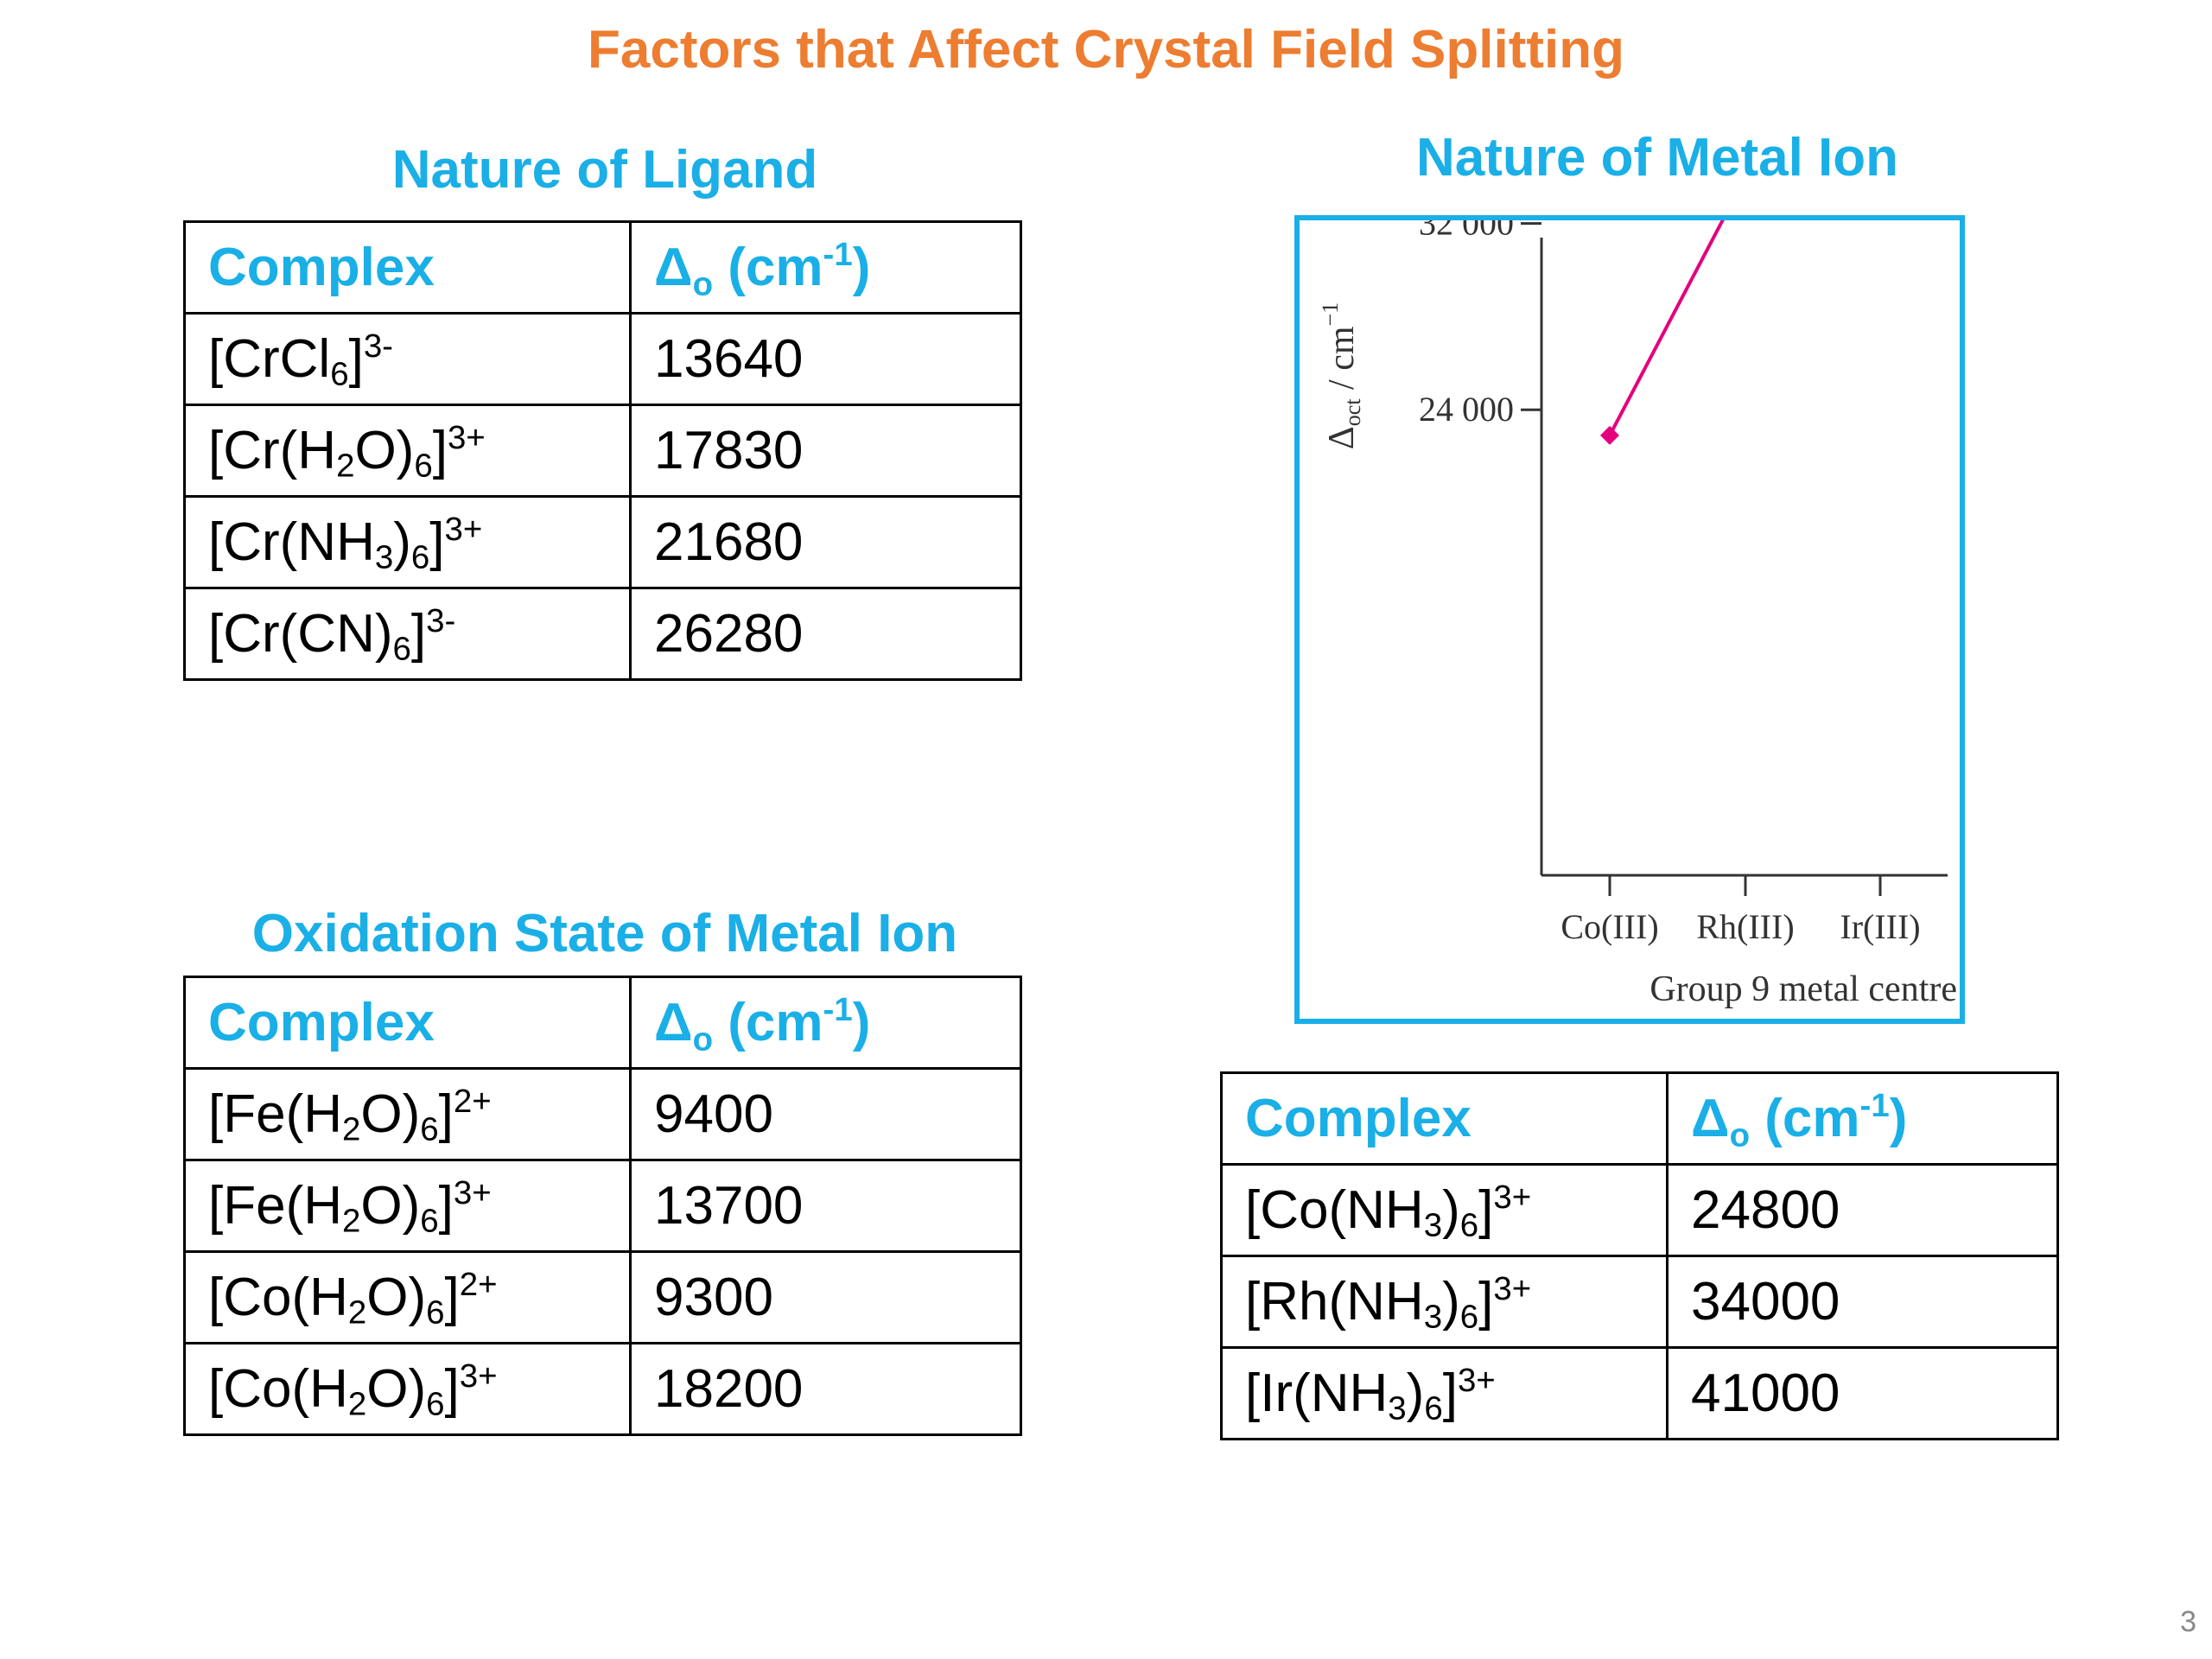  I want to click on delta-value: 18200, so click(825, 1389).